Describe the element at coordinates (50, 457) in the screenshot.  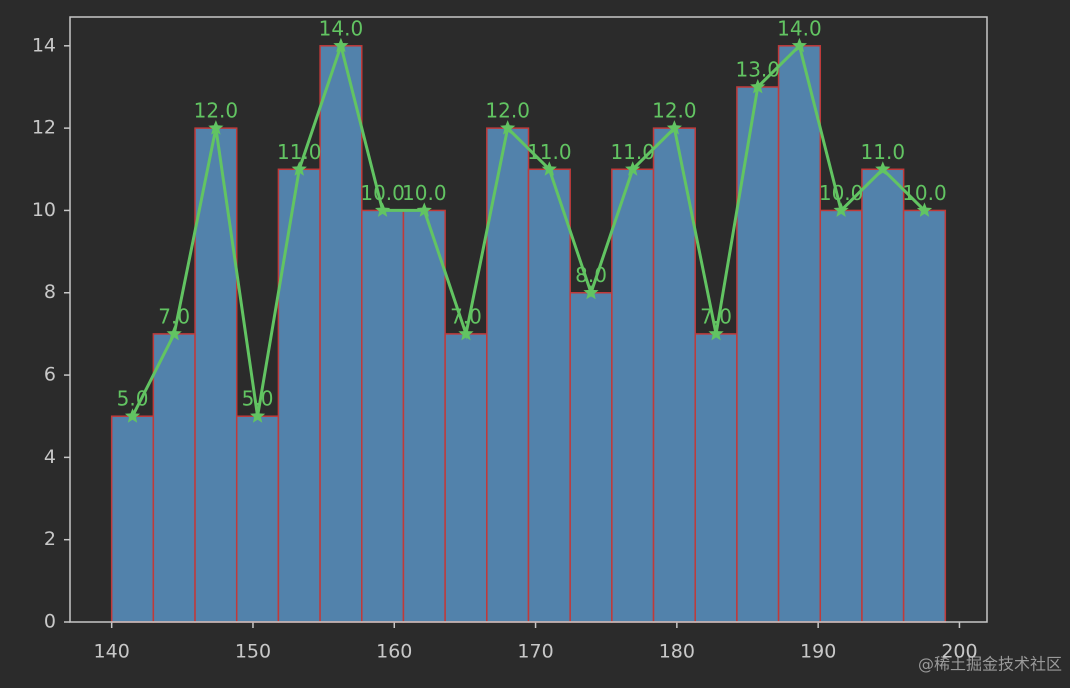
I see `y-tick-label: 4` at that location.